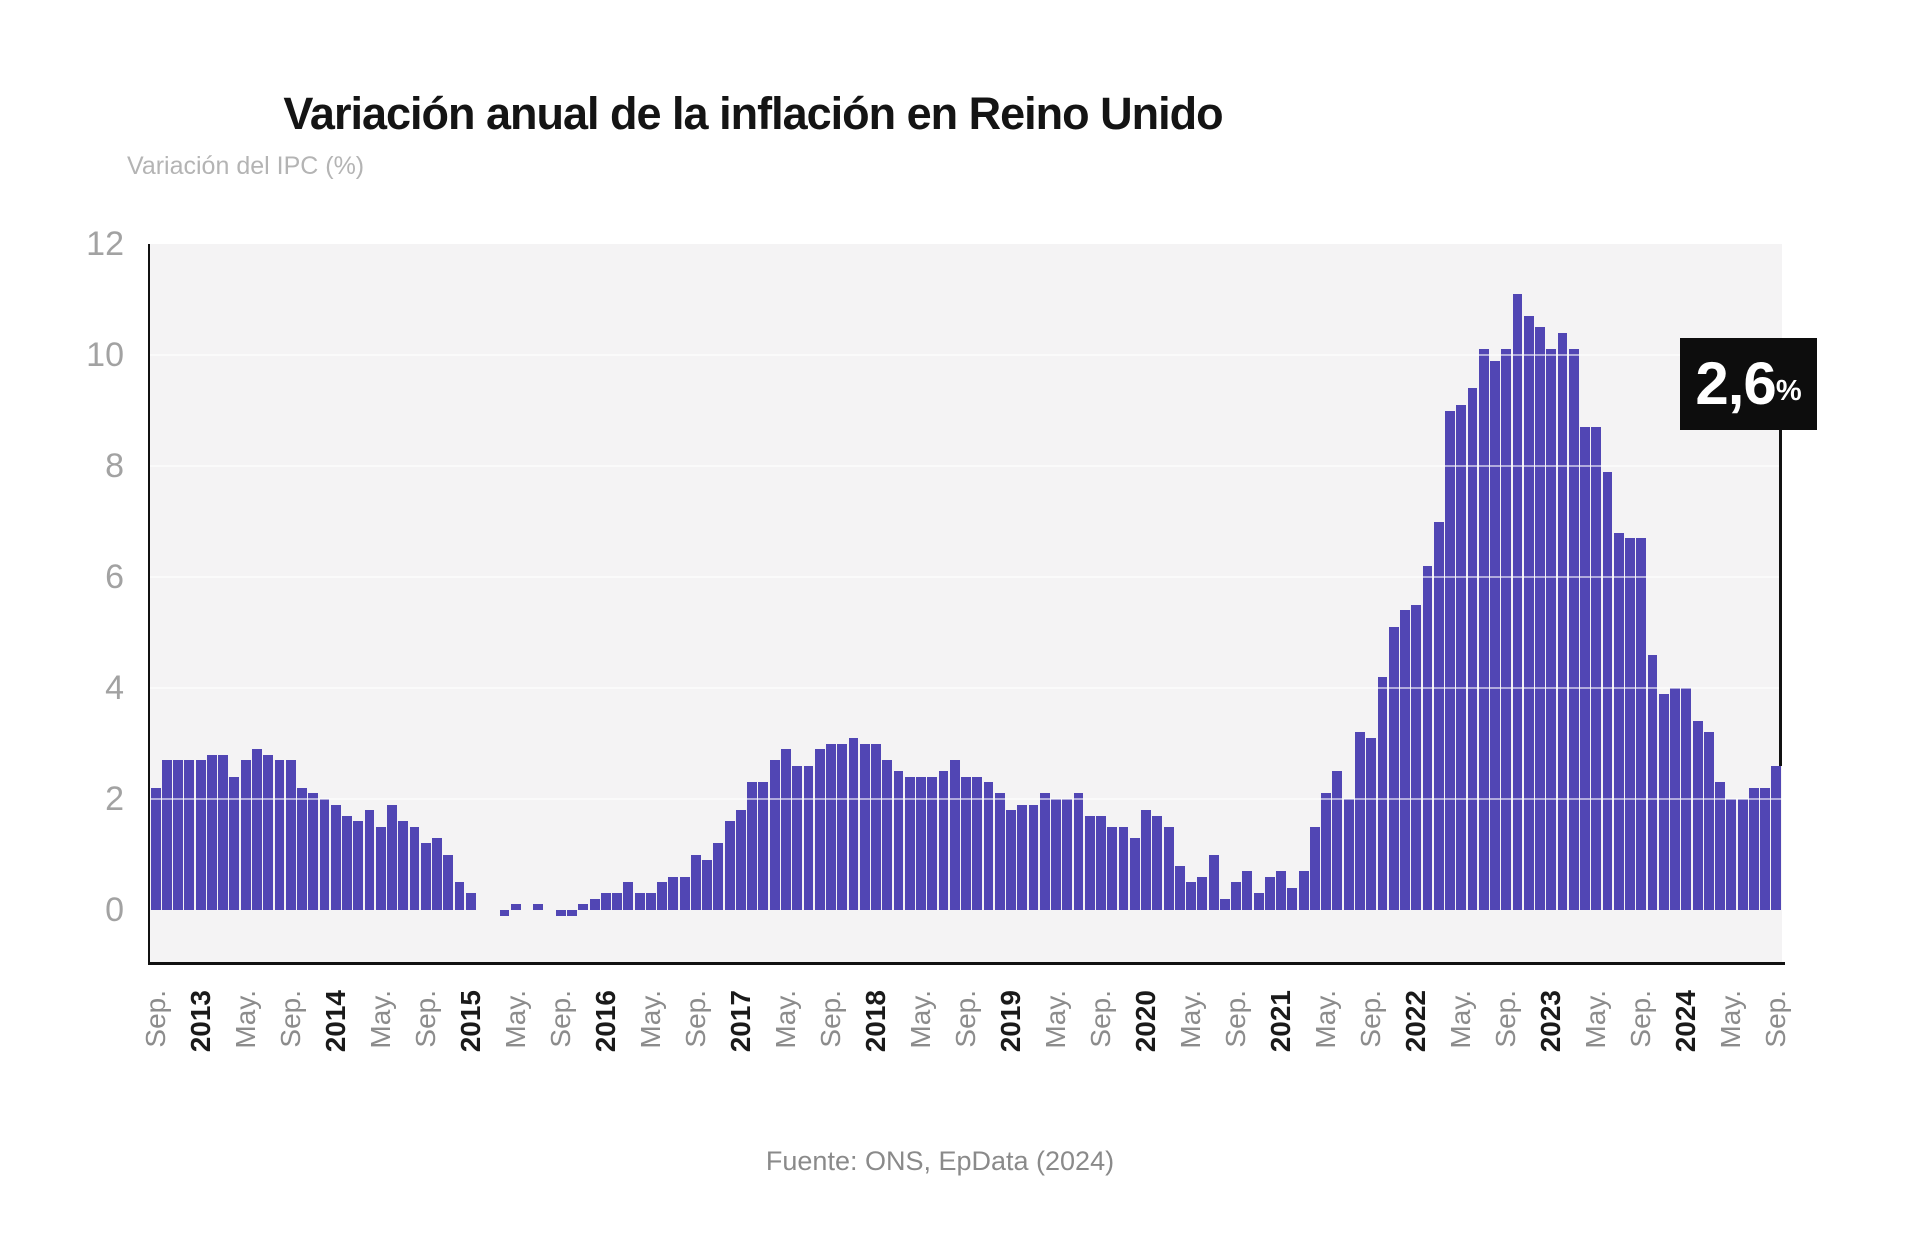 This screenshot has height=1239, width=1920. What do you see at coordinates (149, 604) in the screenshot?
I see `y-axis-line` at bounding box center [149, 604].